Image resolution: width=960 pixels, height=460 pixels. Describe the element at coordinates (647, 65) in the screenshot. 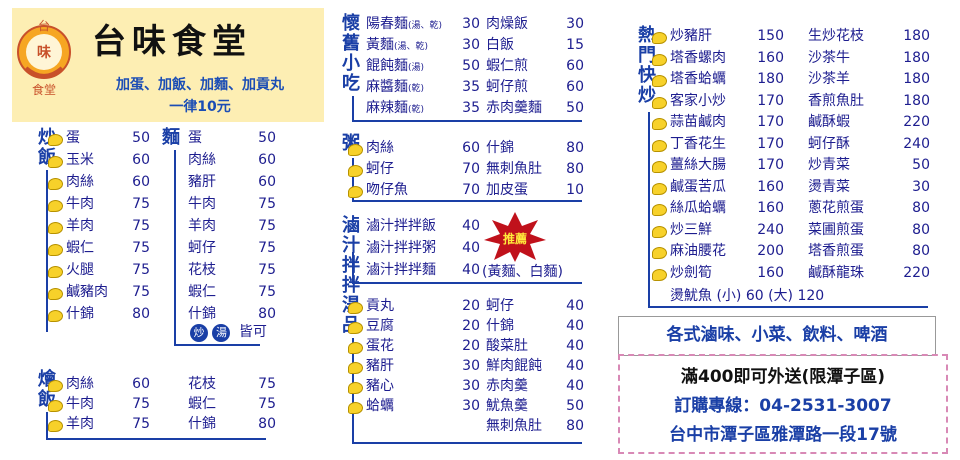

I see `hot-stirfry-label: 熱門快炒` at that location.